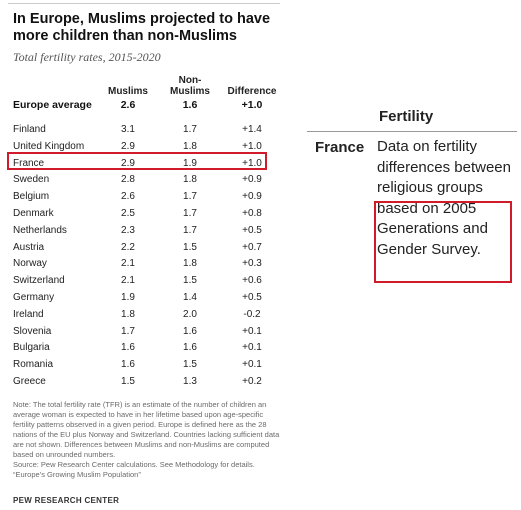  Describe the element at coordinates (406, 116) in the screenshot. I see `fertility-heading: Fertility` at that location.